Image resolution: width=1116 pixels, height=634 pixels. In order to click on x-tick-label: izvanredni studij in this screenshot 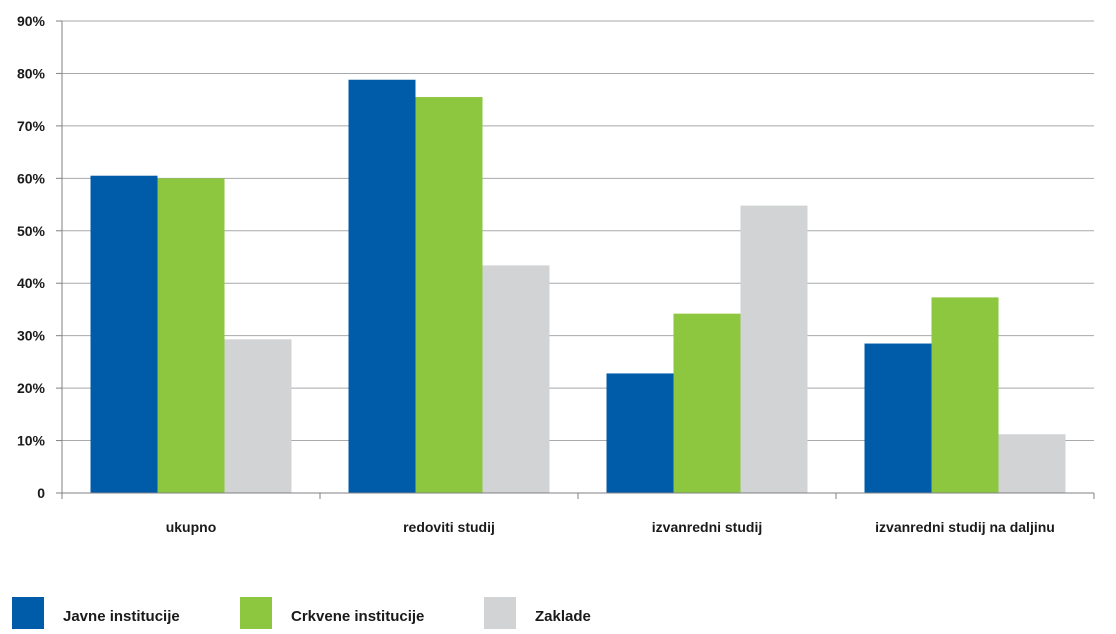, I will do `click(707, 527)`.